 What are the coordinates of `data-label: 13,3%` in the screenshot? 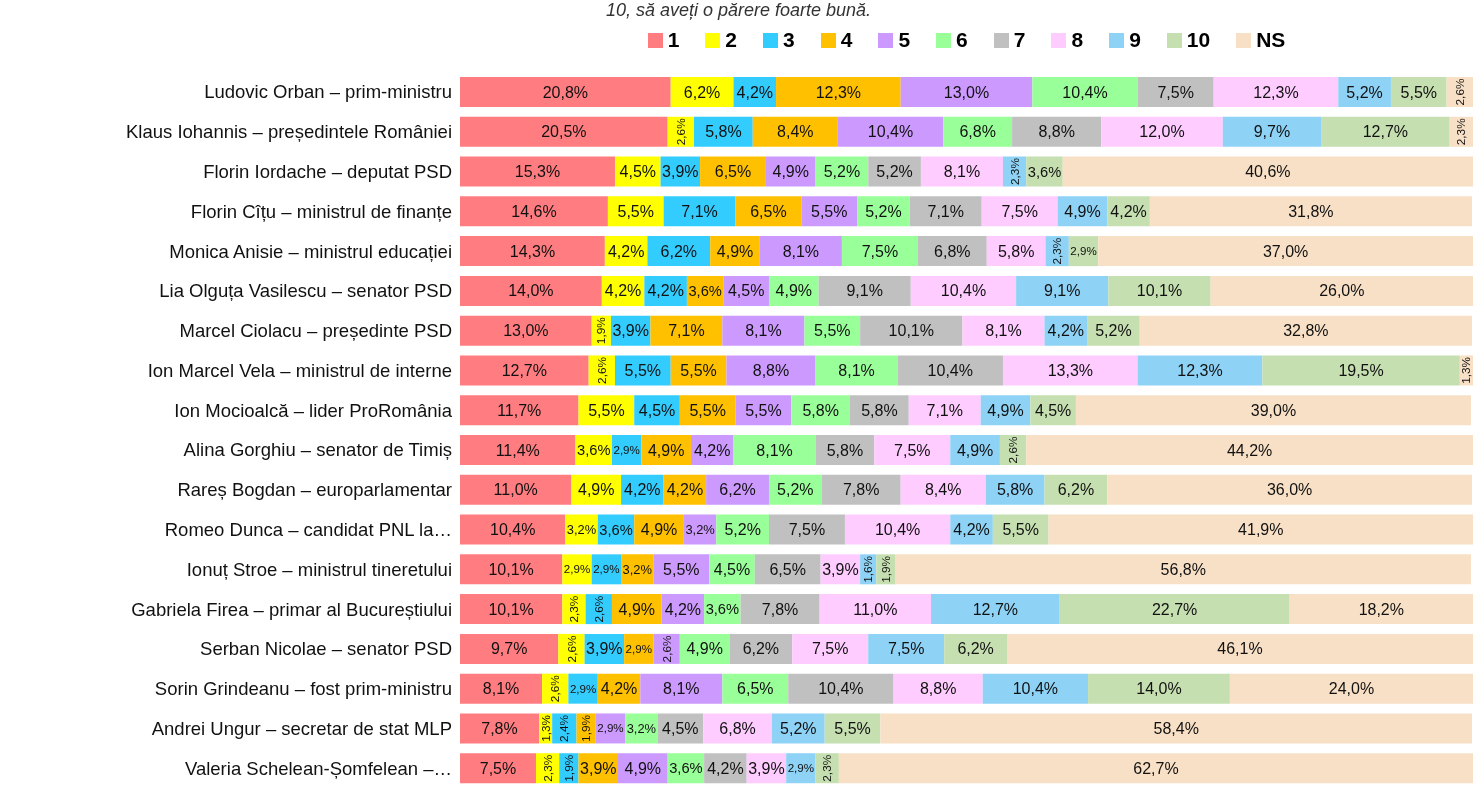 It's located at (1070, 371).